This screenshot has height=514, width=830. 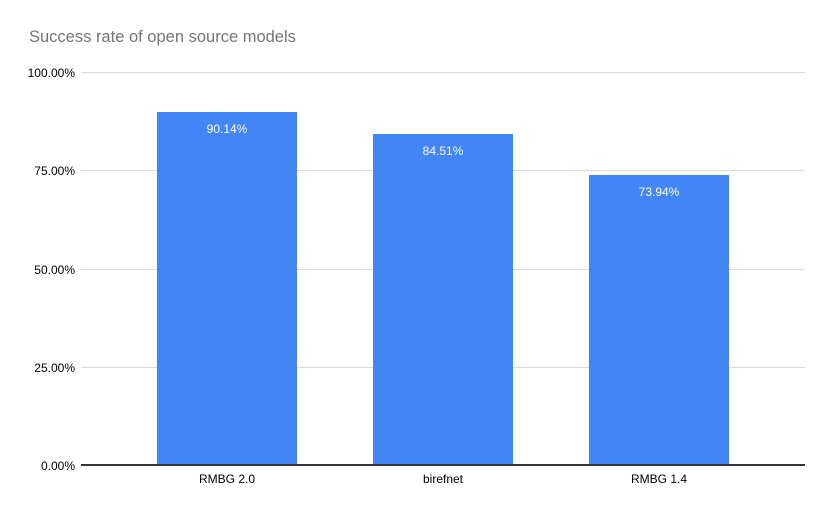 What do you see at coordinates (443, 479) in the screenshot?
I see `x-tick-label: birefnet` at bounding box center [443, 479].